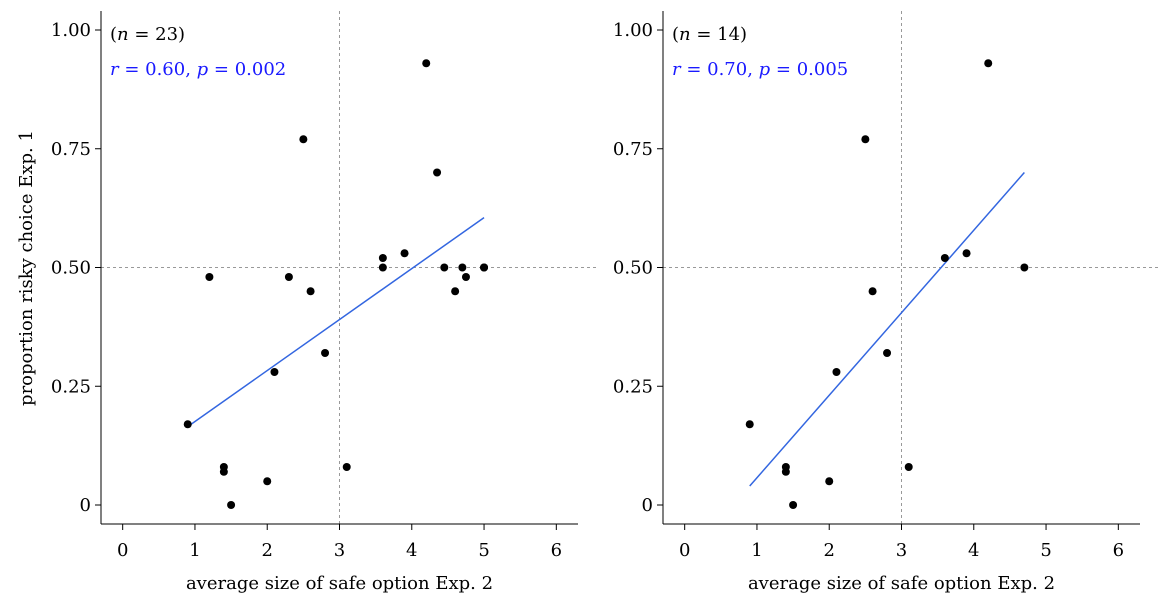 The height and width of the screenshot is (595, 1176). What do you see at coordinates (760, 69) in the screenshot?
I see `correlation-annotation: r = 0.70, p = 0.005` at bounding box center [760, 69].